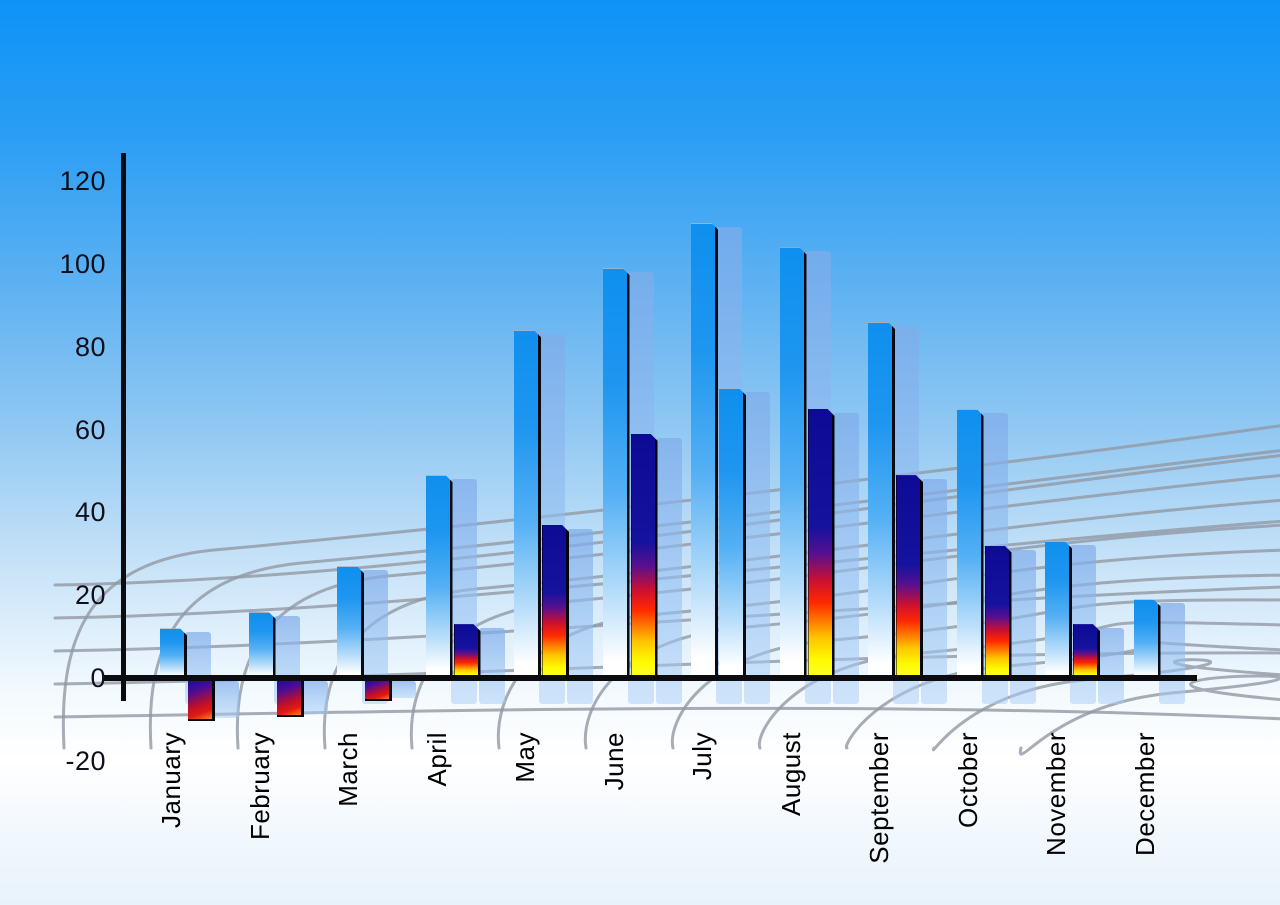 This screenshot has height=905, width=1280. I want to click on echo-january-secondary, so click(226, 700).